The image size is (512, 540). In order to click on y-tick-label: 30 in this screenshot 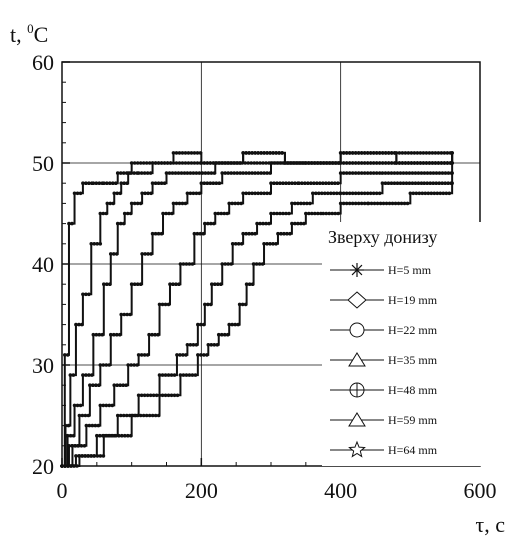, I will do `click(43, 365)`.